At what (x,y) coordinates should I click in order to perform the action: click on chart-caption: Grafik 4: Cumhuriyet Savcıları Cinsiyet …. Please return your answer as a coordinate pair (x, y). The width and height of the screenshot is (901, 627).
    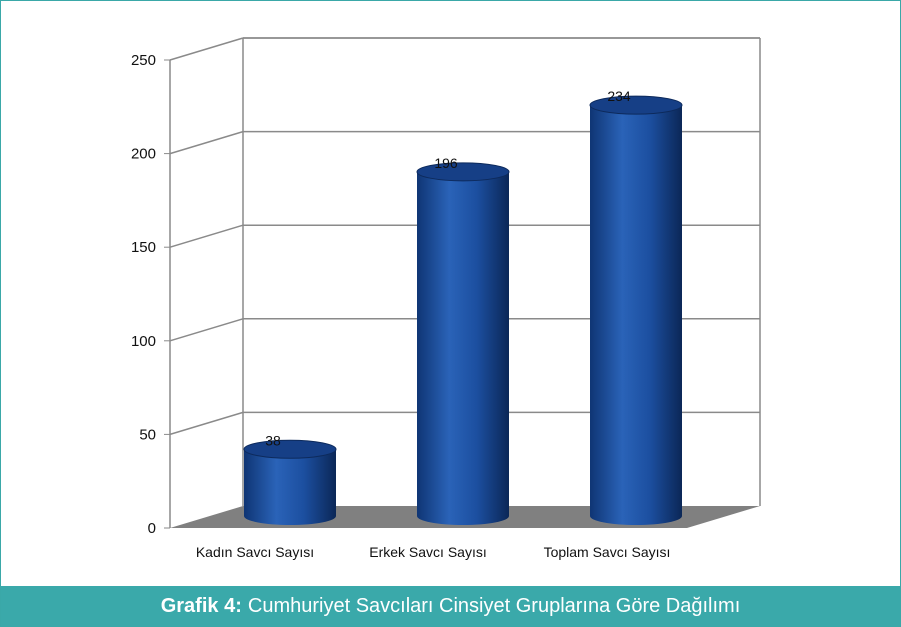
    Looking at the image, I should click on (450, 606).